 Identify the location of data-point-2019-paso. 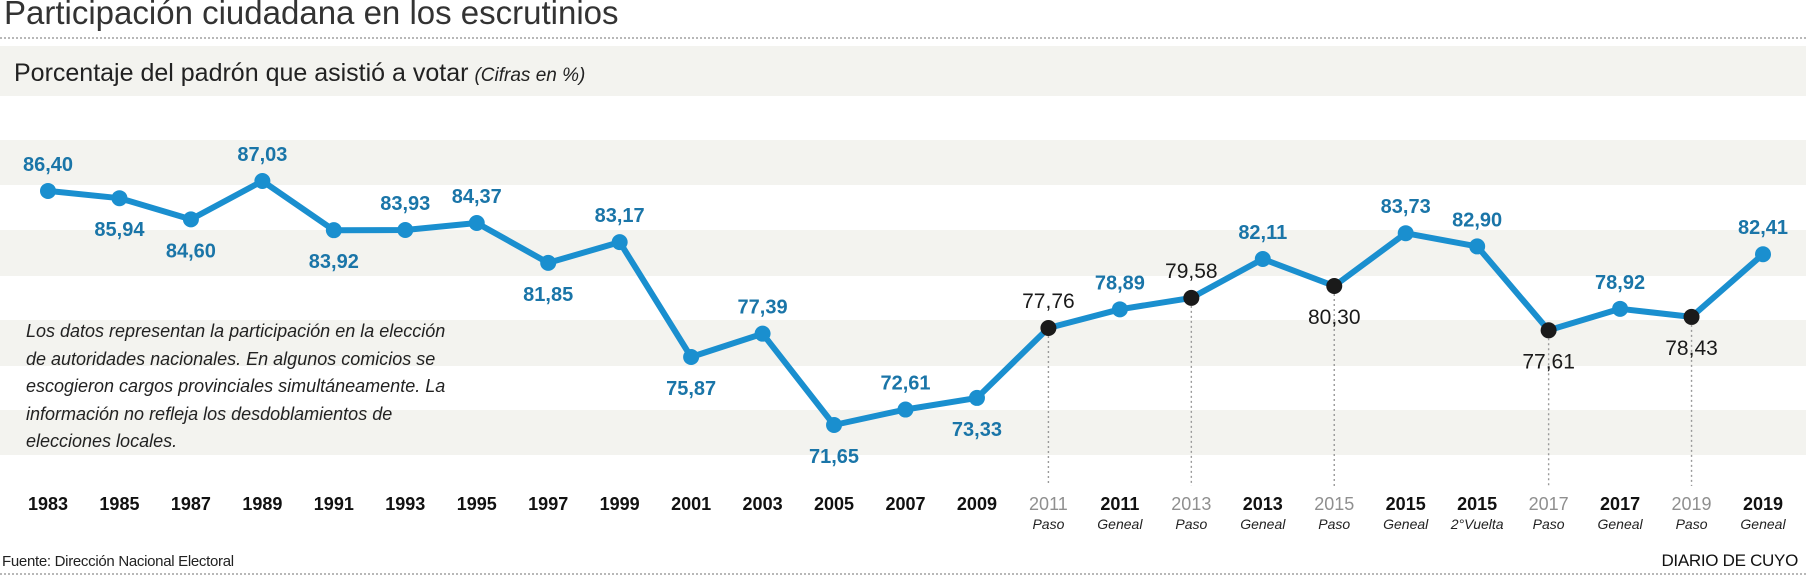
(1691, 316).